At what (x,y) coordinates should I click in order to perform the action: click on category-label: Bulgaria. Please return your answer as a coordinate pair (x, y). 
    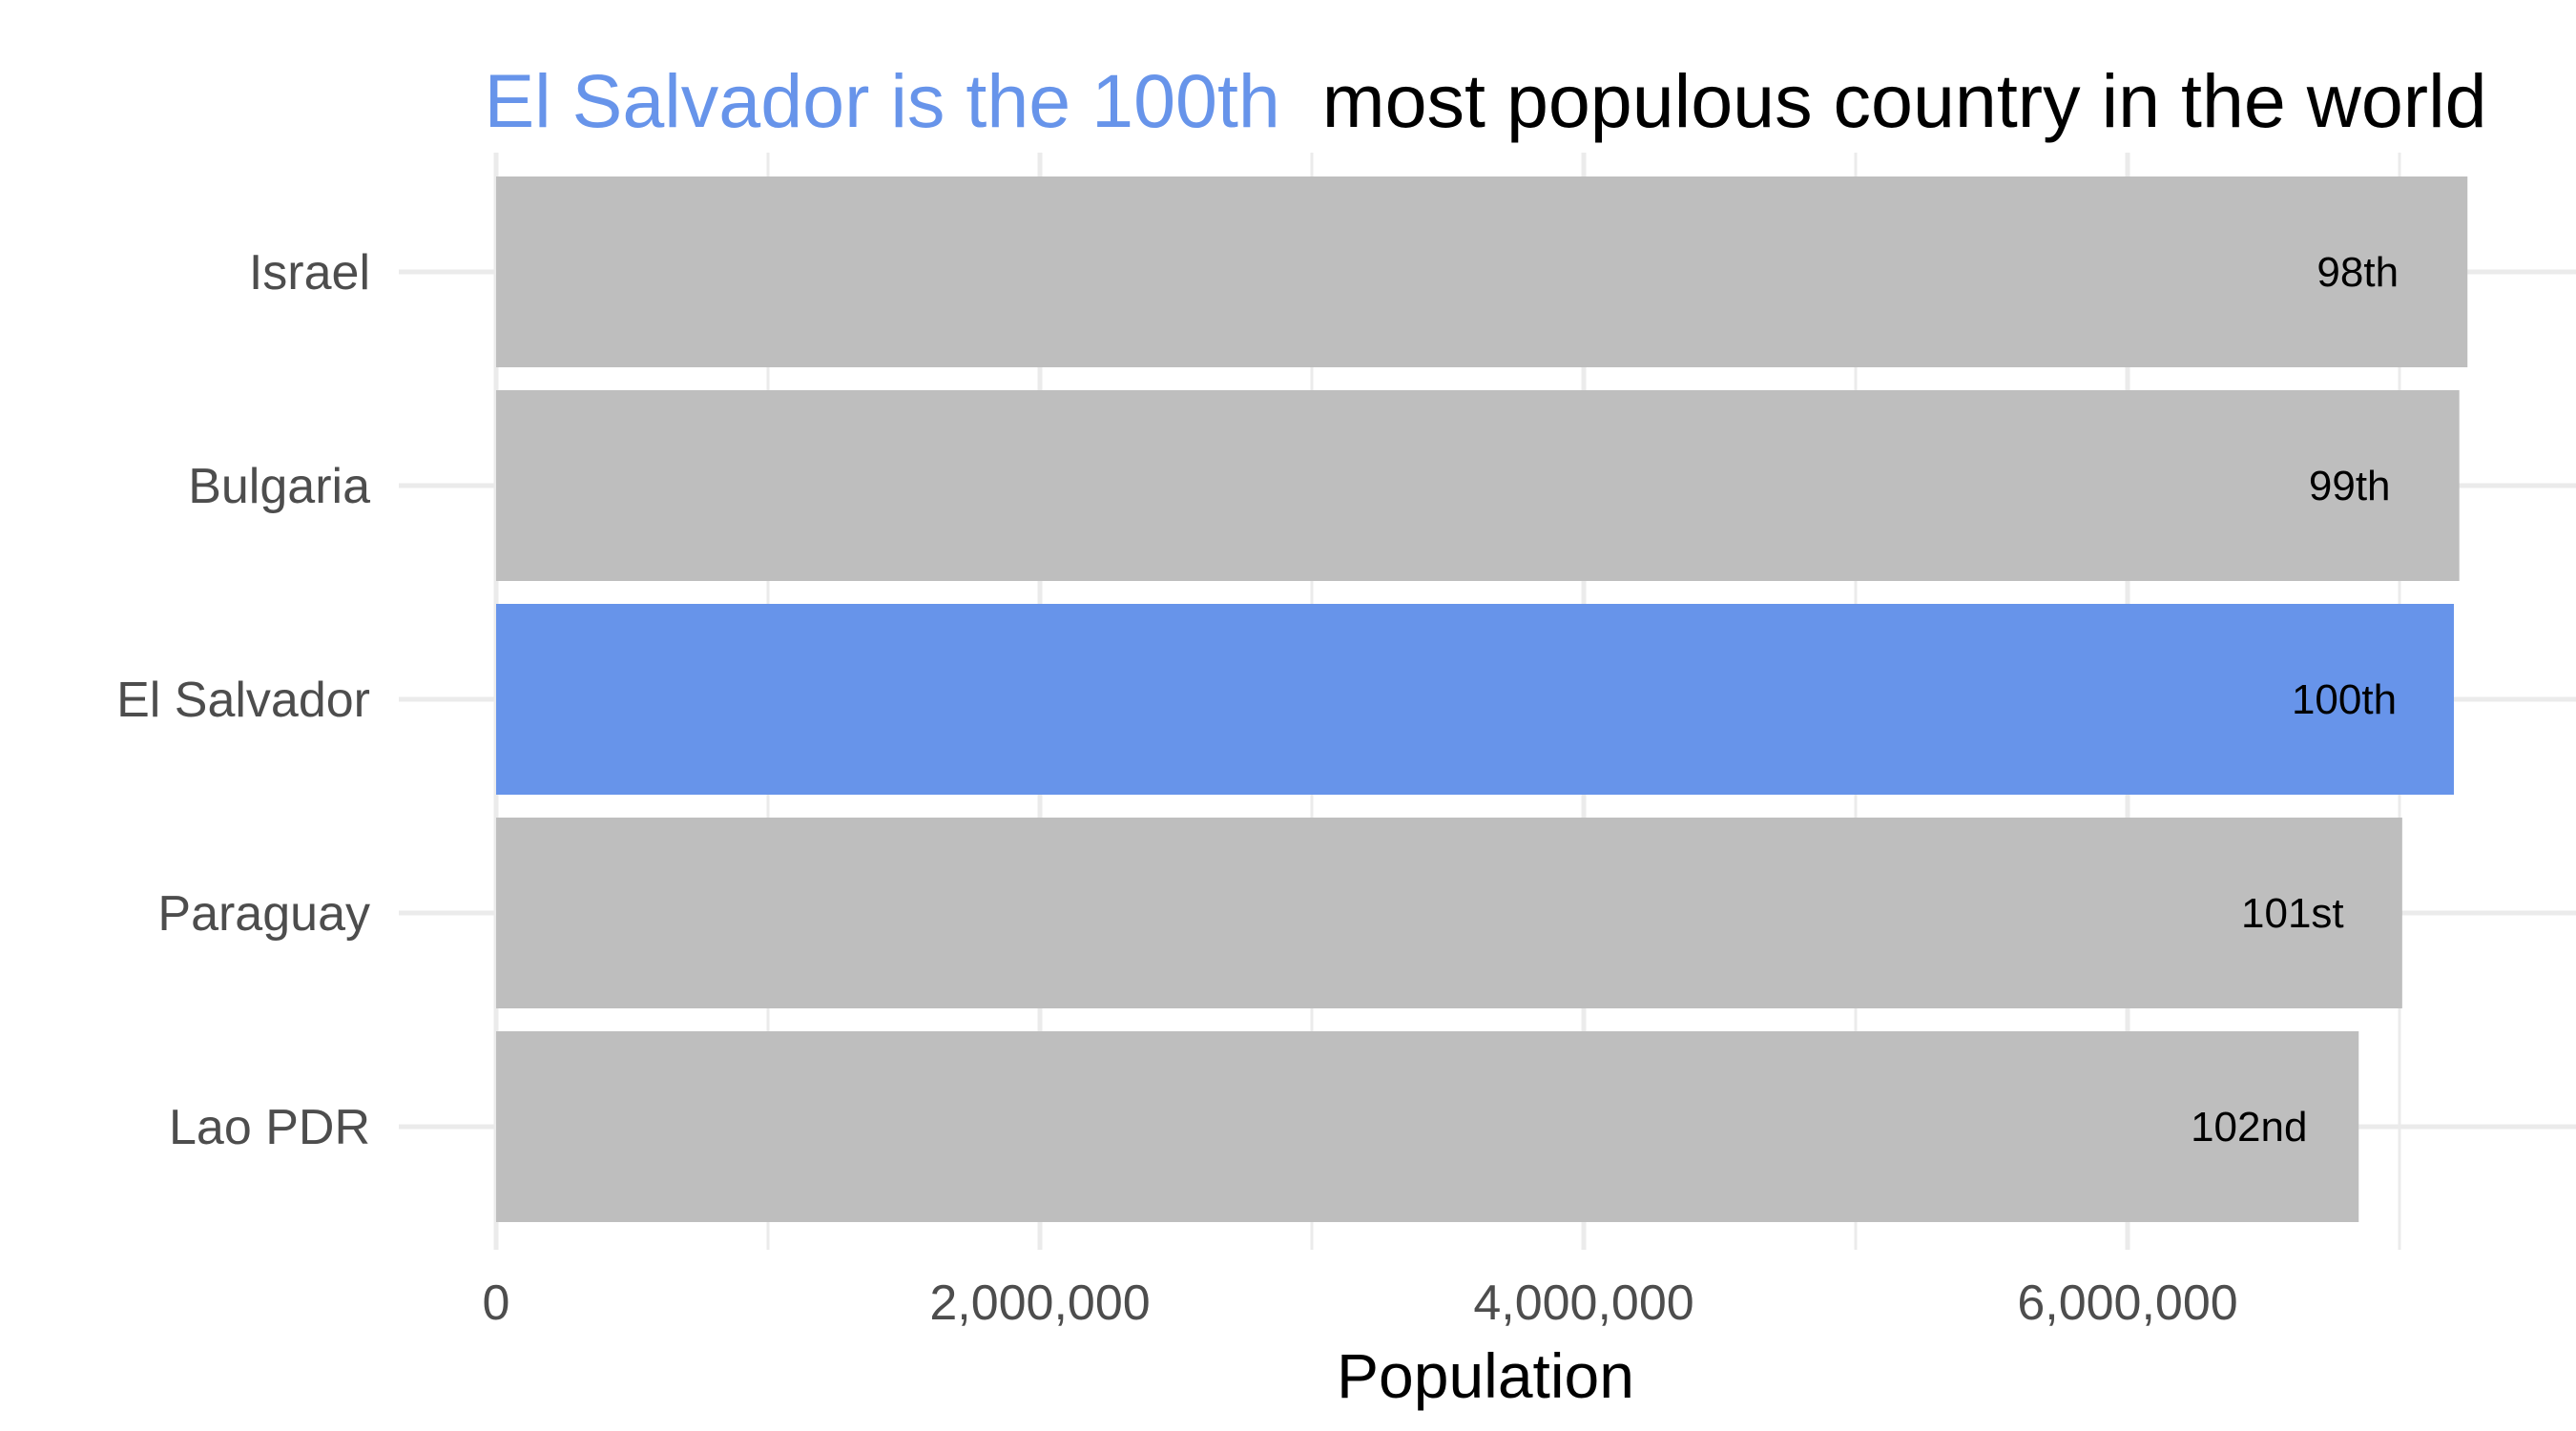
    Looking at the image, I should click on (279, 486).